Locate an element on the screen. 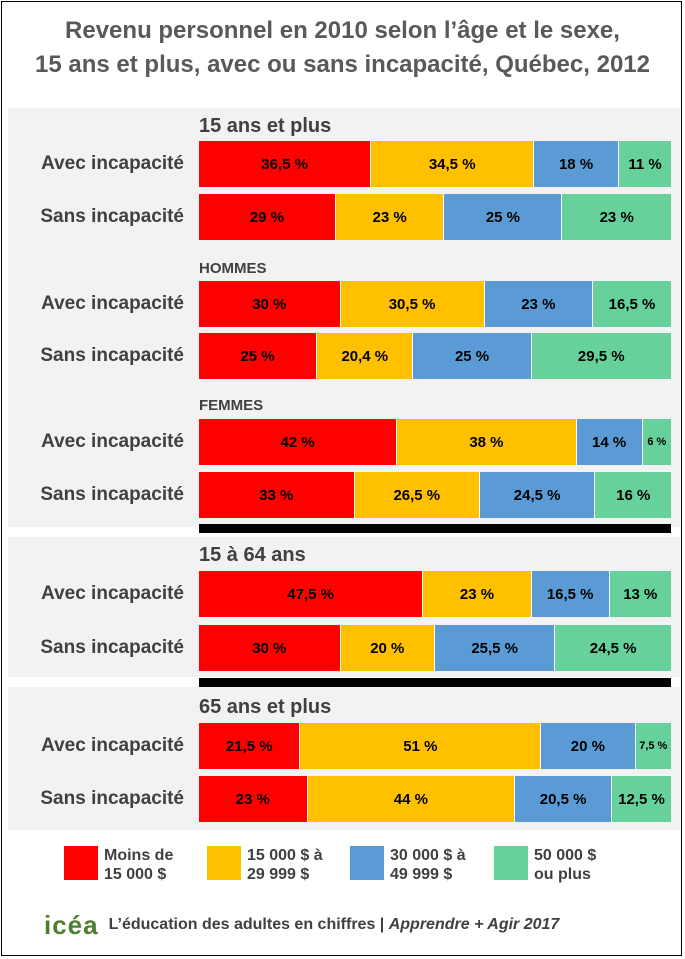 Image resolution: width=685 pixels, height=959 pixels. stacked-bar: 36,5 % 34,5 % 18 % 11 % is located at coordinates (435, 164).